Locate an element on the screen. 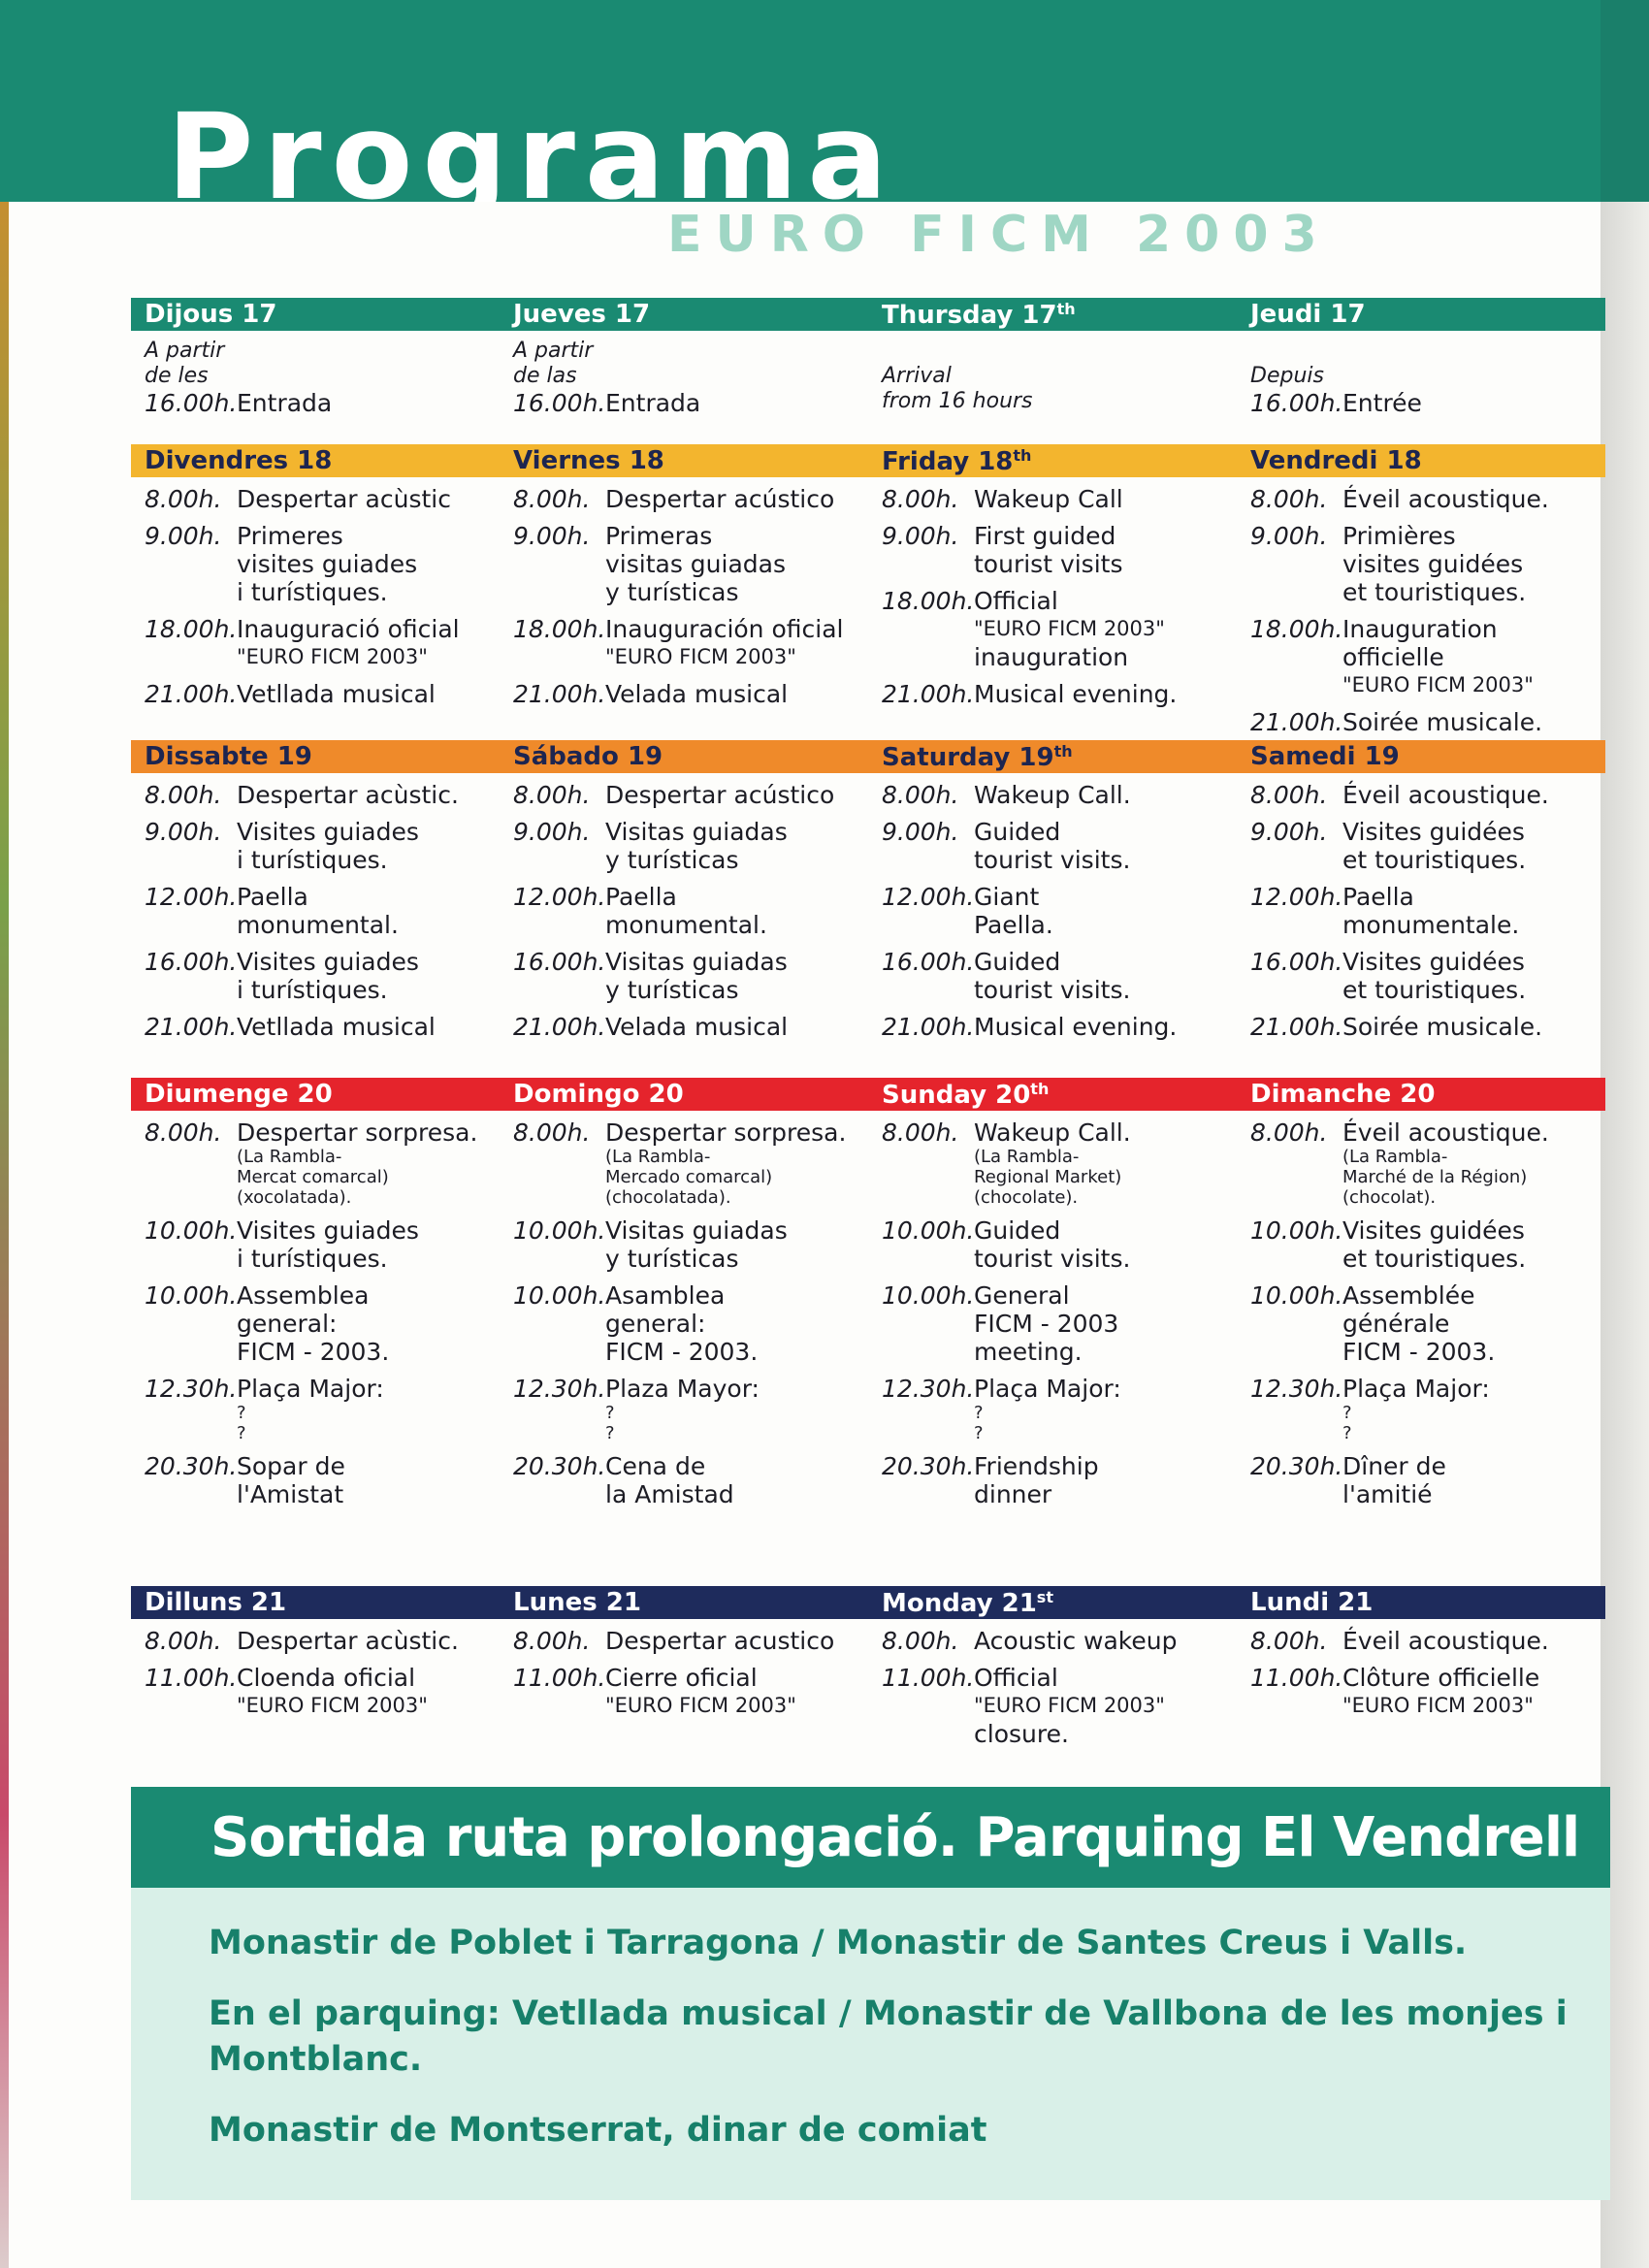  entry-row: 11.00h. Official "EURO FICM 2003" closure. is located at coordinates (1059, 1706).